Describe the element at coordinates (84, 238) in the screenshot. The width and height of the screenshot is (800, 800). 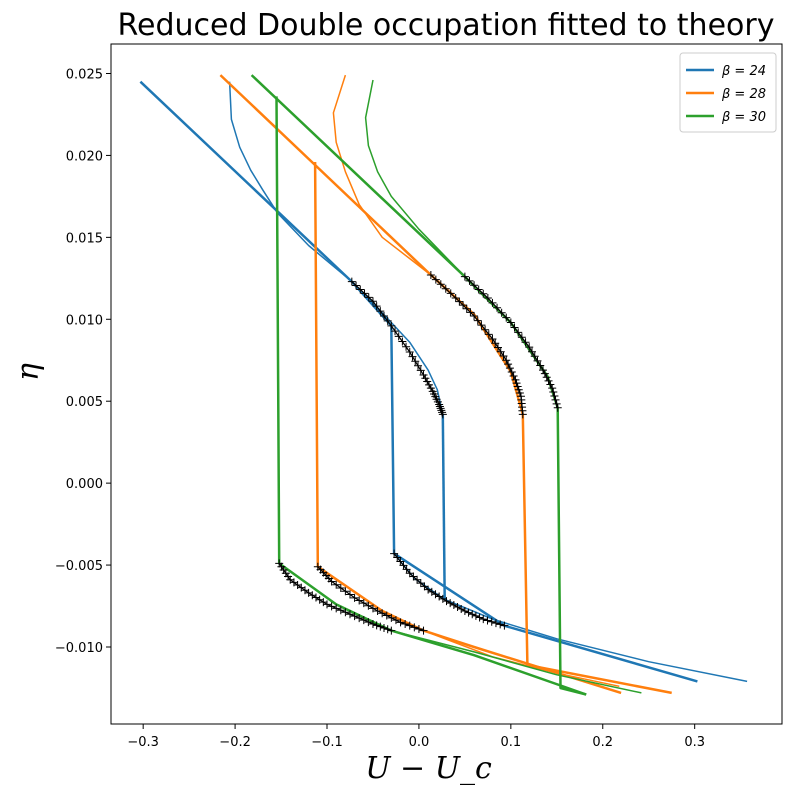
I see `y-tick-label: 0.015` at that location.